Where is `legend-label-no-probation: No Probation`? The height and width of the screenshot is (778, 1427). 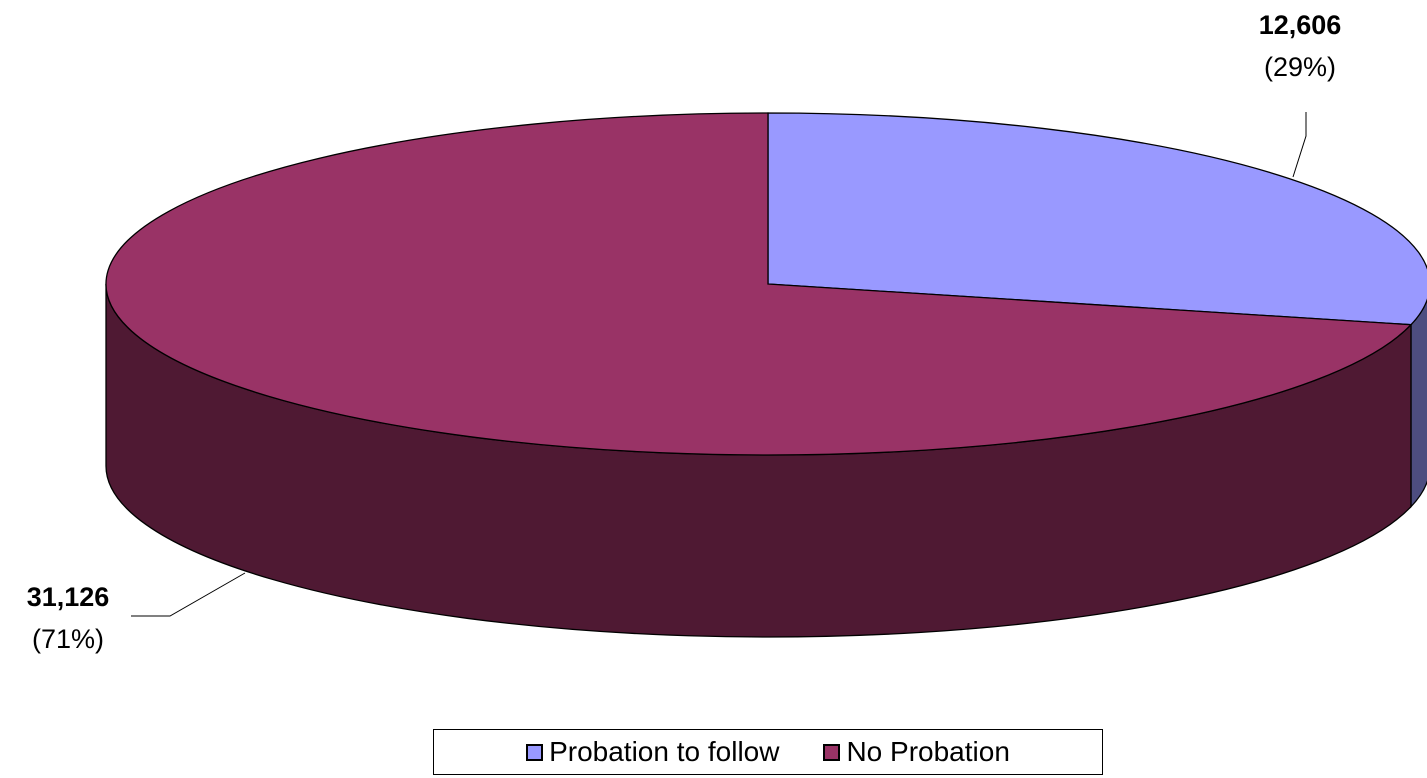
legend-label-no-probation: No Probation is located at coordinates (928, 751).